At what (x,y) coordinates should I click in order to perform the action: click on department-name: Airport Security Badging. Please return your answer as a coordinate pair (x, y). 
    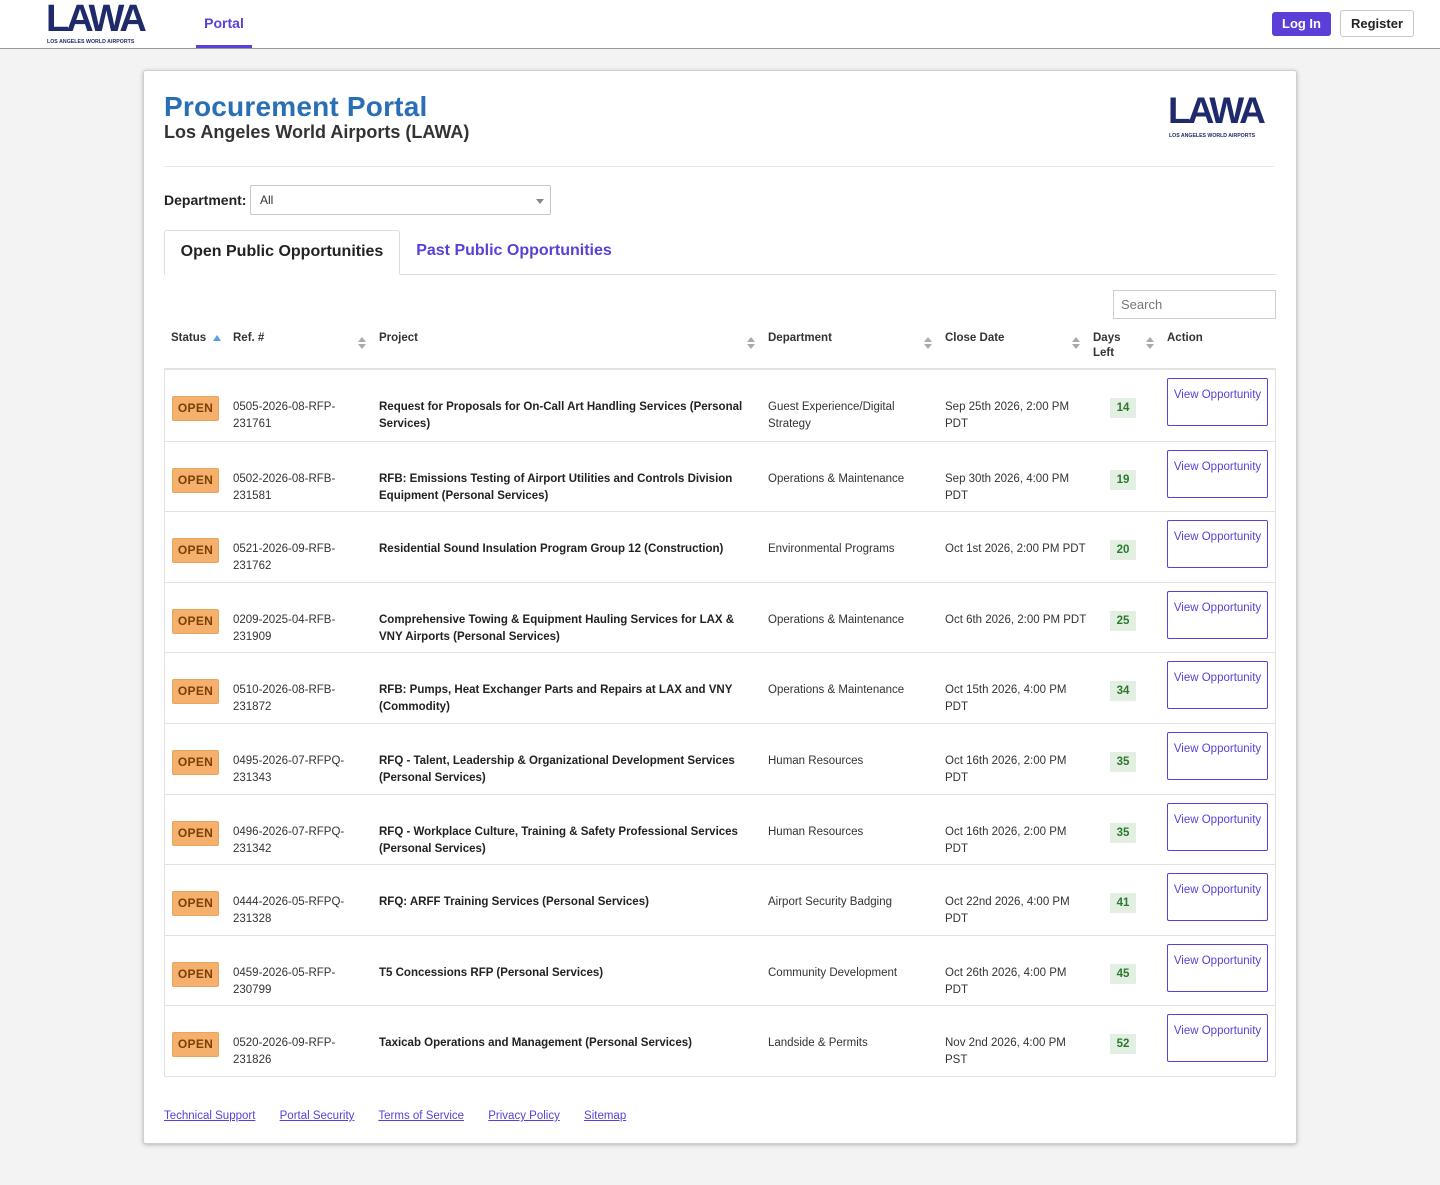
    Looking at the image, I should click on (830, 902).